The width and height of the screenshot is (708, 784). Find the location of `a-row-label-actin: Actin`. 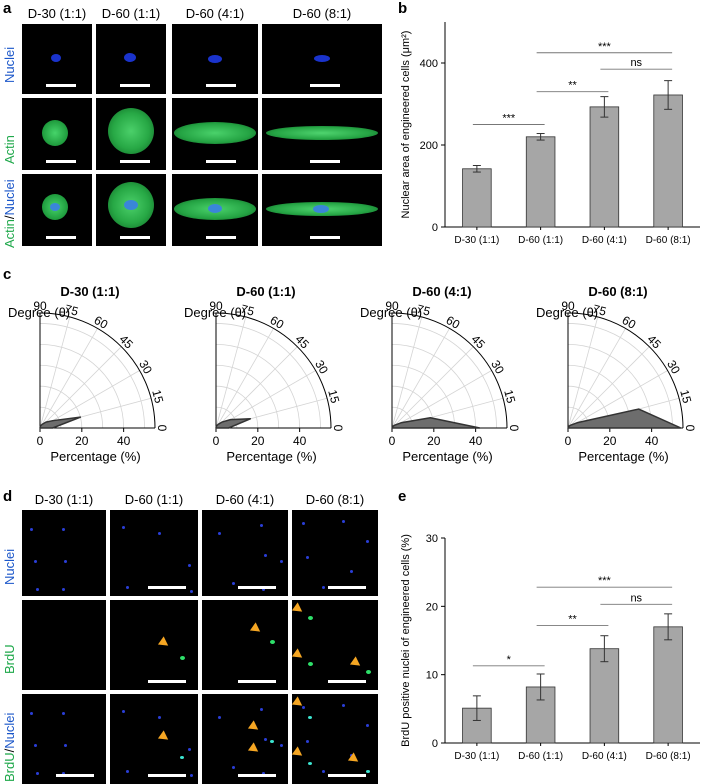

a-row-label-actin: Actin is located at coordinates (9, 149).